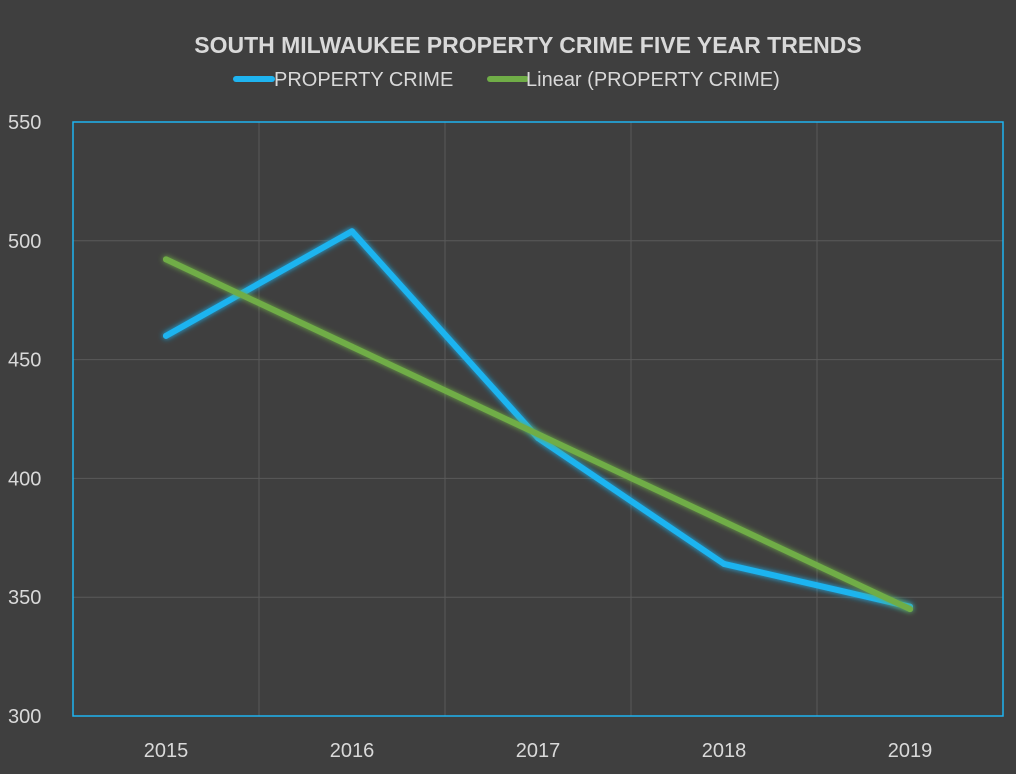 The height and width of the screenshot is (774, 1016). I want to click on x-tick-label: 2016, so click(352, 751).